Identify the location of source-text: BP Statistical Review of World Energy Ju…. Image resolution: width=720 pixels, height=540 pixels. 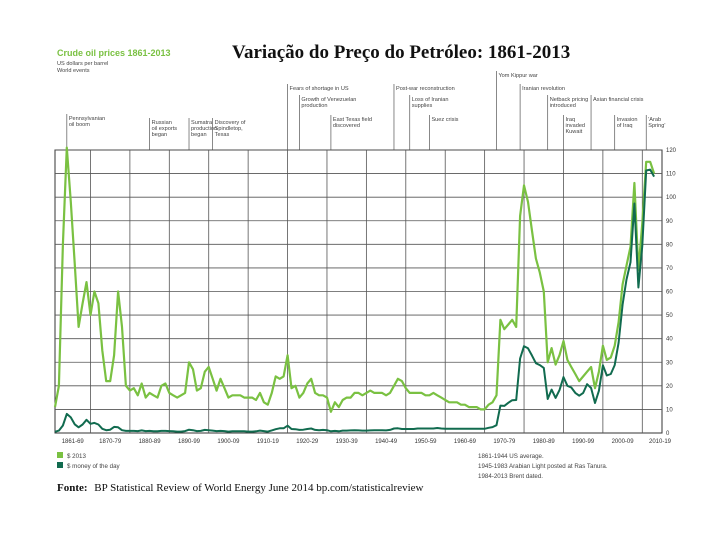
(258, 488).